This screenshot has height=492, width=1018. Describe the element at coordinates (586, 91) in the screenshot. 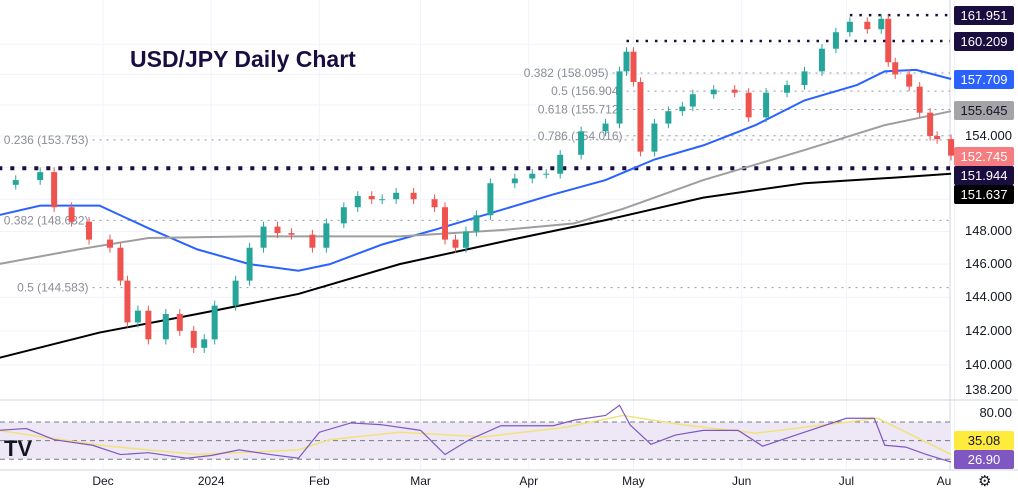

I see `fib-level-label: 0.5 (156.904)` at that location.